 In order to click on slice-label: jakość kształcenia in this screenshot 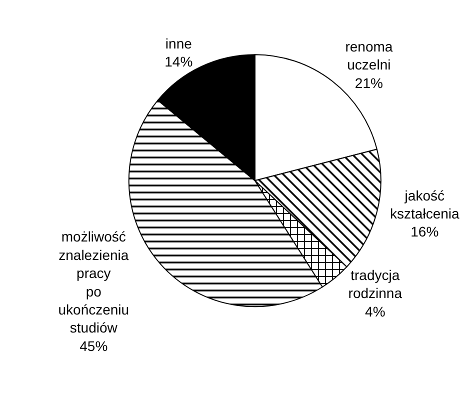, I will do `click(425, 204)`.